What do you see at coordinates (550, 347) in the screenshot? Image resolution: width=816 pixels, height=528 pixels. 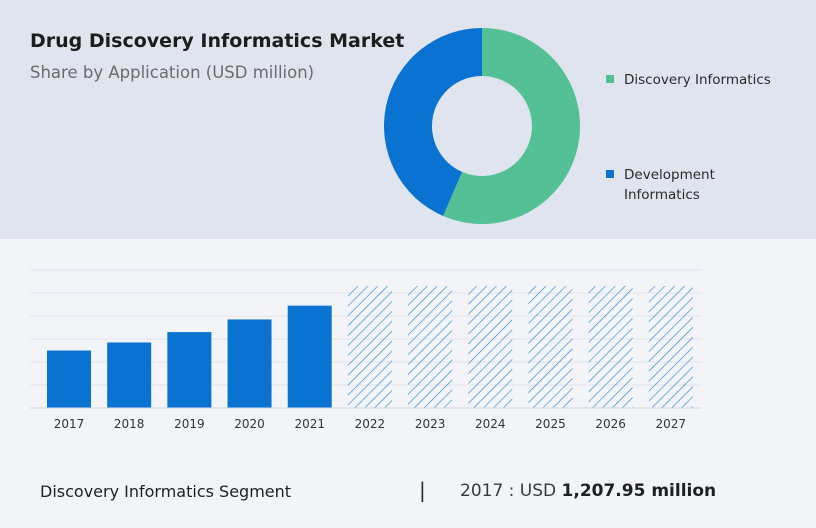 I see `forecast-bar-2025` at bounding box center [550, 347].